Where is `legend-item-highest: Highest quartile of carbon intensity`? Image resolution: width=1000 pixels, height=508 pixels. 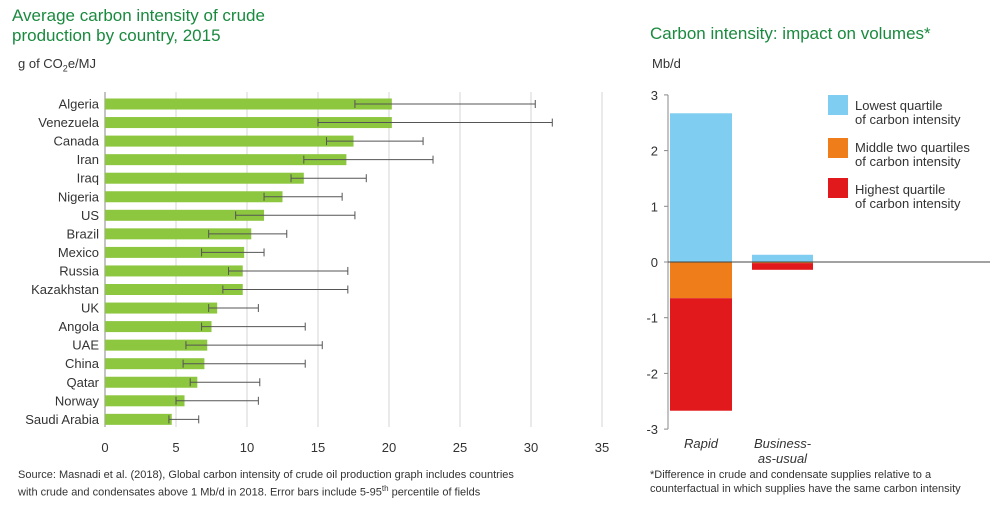
legend-item-highest: Highest quartile of carbon intensity is located at coordinates (908, 197).